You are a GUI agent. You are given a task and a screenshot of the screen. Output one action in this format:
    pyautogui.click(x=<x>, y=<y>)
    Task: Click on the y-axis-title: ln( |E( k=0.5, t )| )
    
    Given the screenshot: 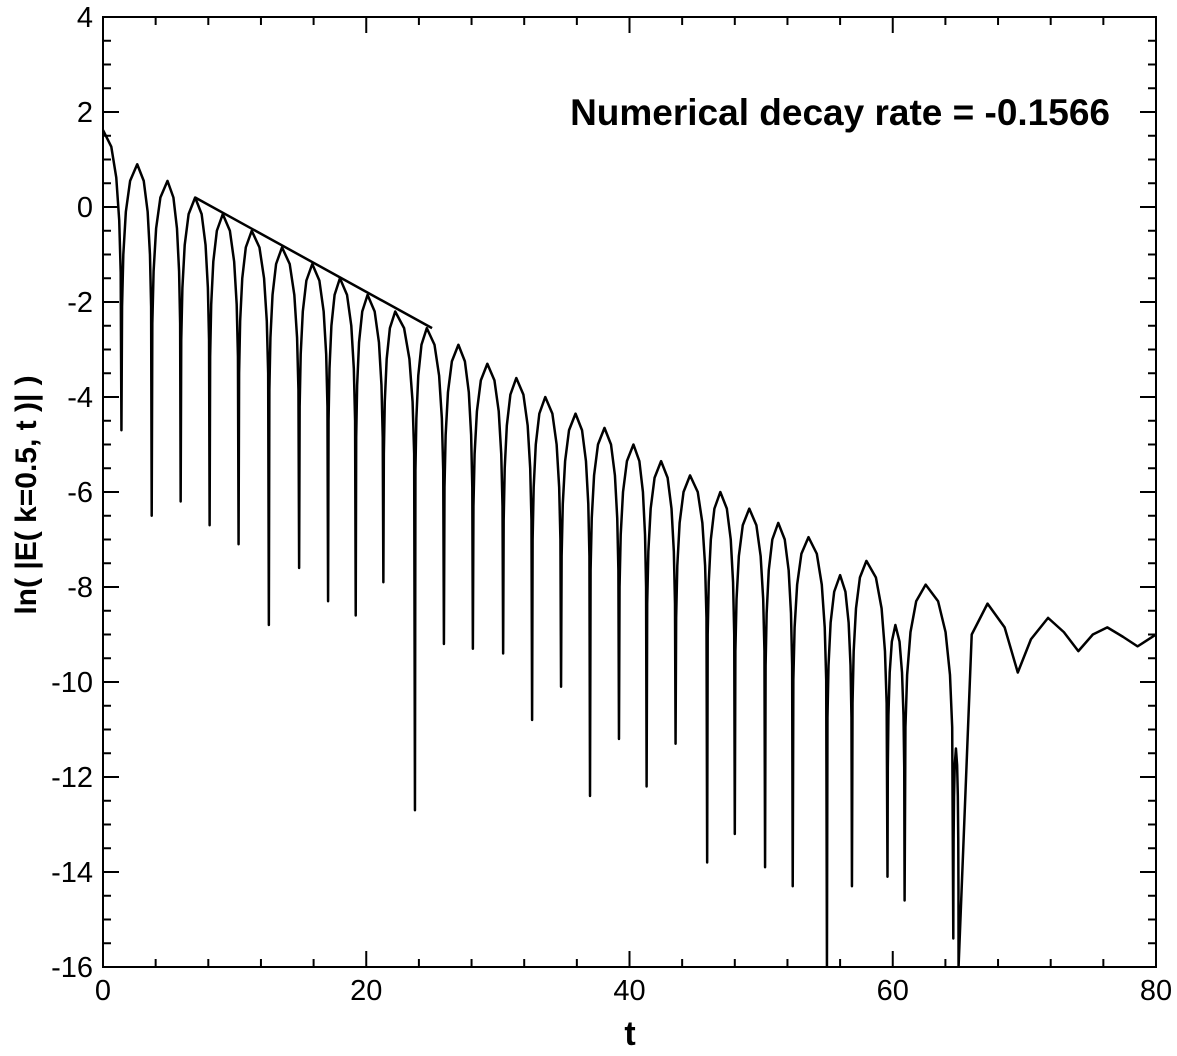 What is the action you would take?
    pyautogui.click(x=26, y=494)
    